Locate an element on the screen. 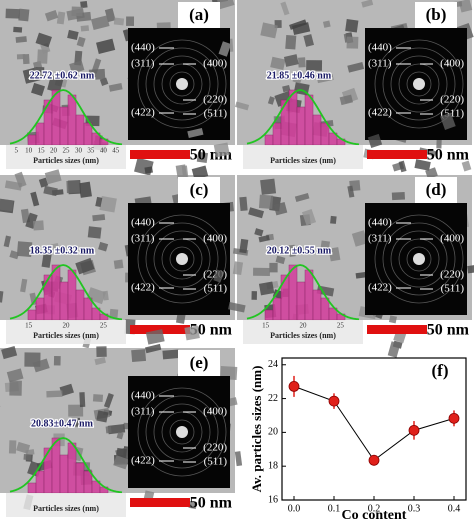 Image resolution: width=474 pixels, height=523 pixels. ring-label: (400) is located at coordinates (215, 239).